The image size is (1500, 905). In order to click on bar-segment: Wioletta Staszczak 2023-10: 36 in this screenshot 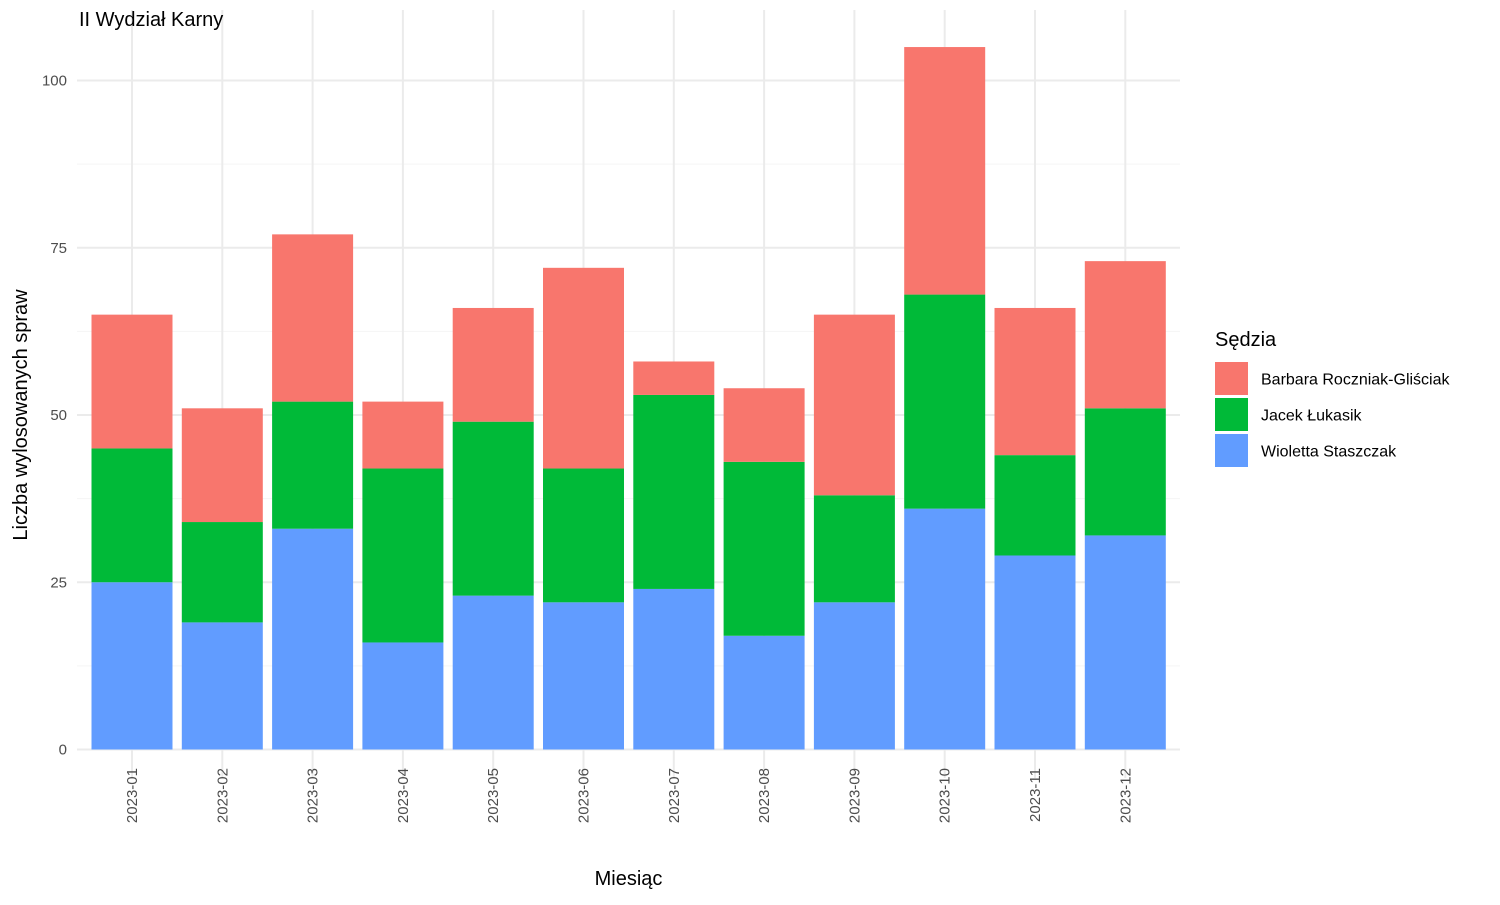, I will do `click(945, 629)`.